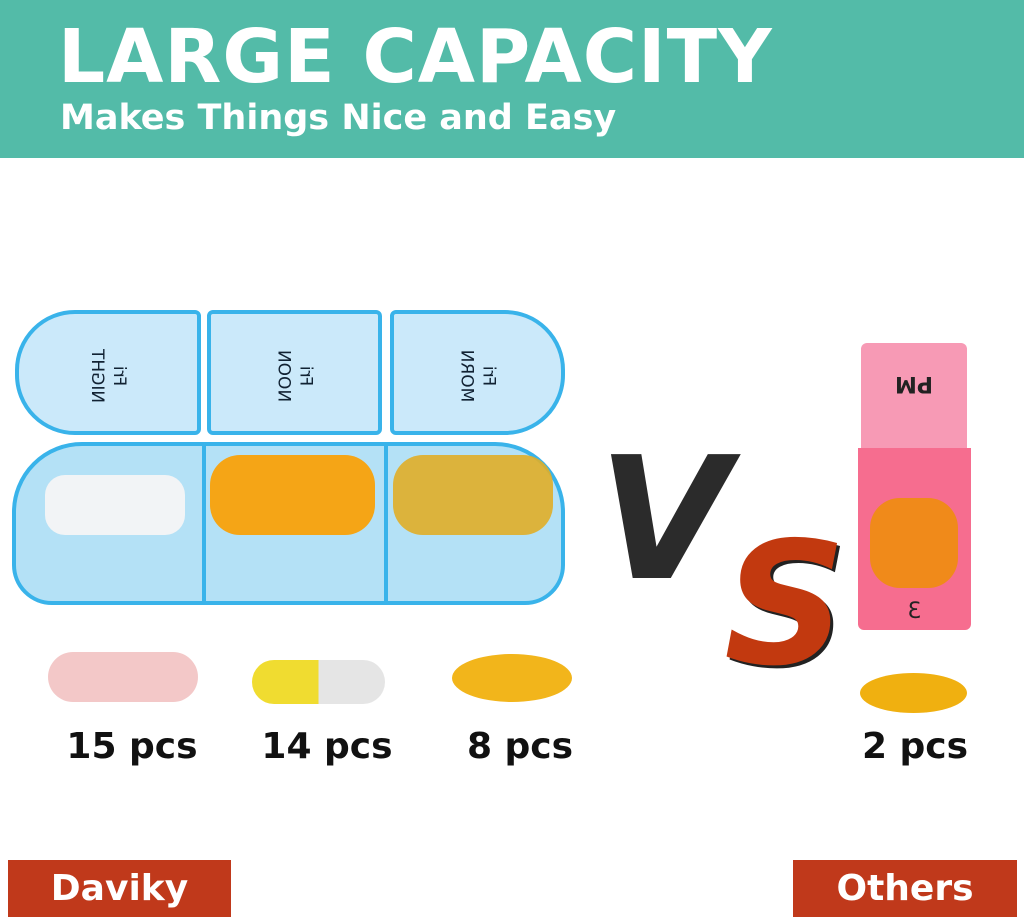  I want to click on lid-night: Fri NIGHT, so click(108, 372).